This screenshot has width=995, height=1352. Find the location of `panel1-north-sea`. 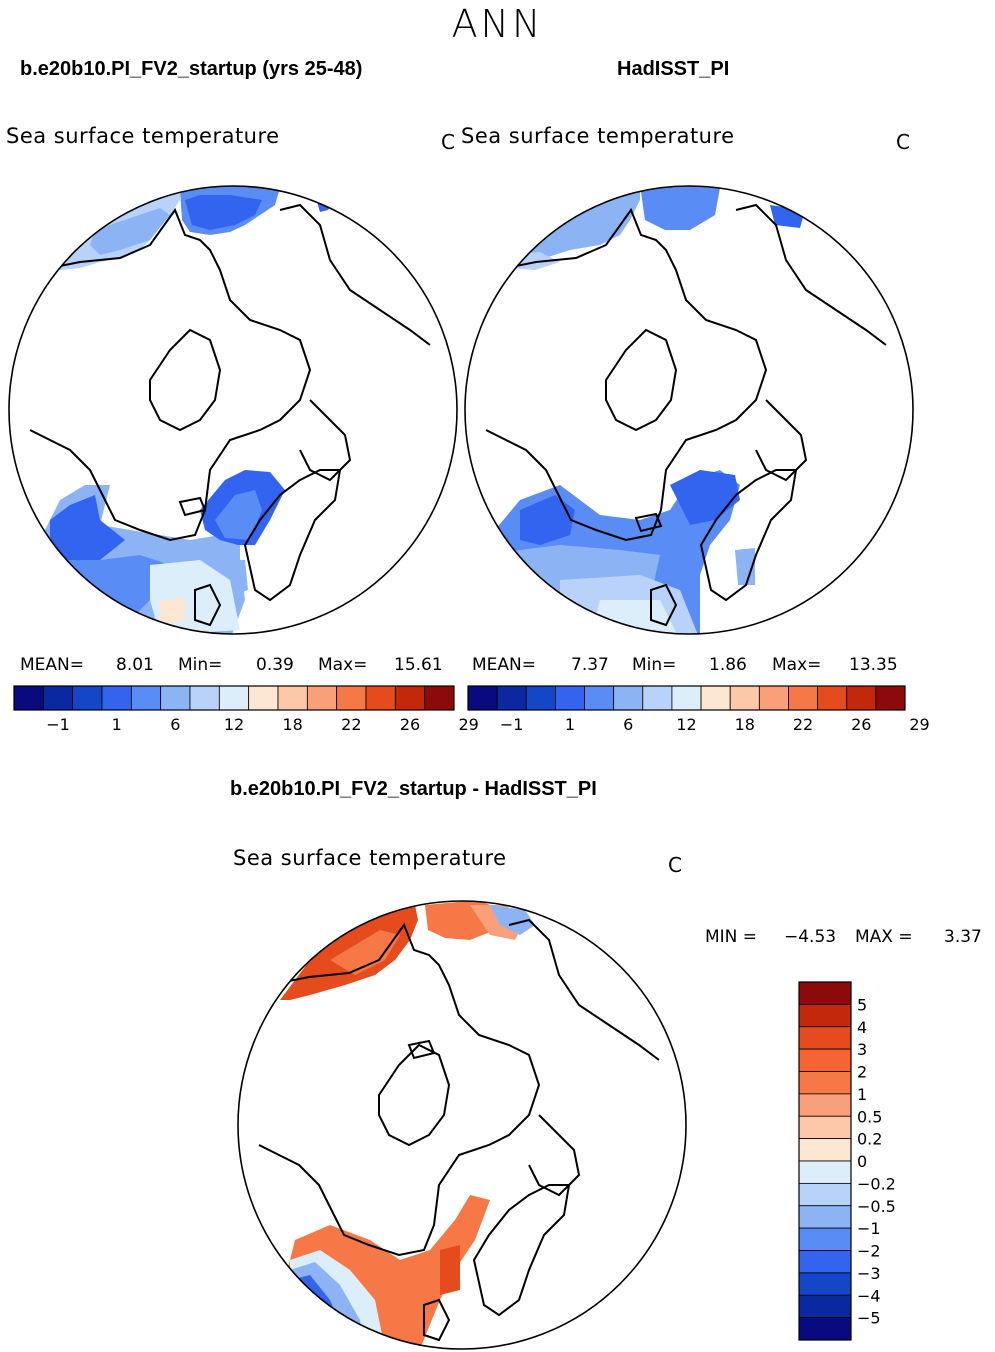

panel1-north-sea is located at coordinates (239, 577).